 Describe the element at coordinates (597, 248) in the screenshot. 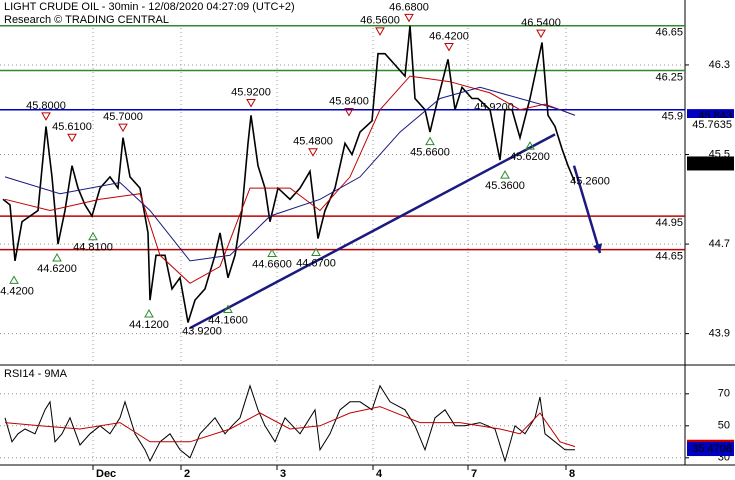

I see `arrow-head` at that location.